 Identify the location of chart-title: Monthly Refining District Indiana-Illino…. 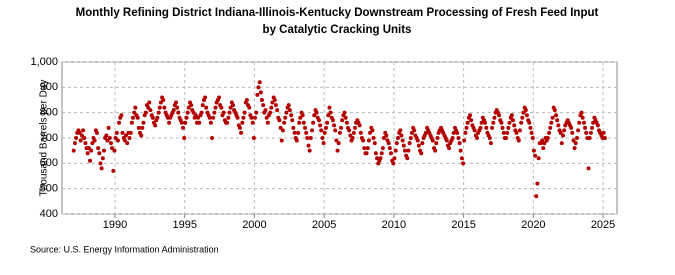
(337, 13).